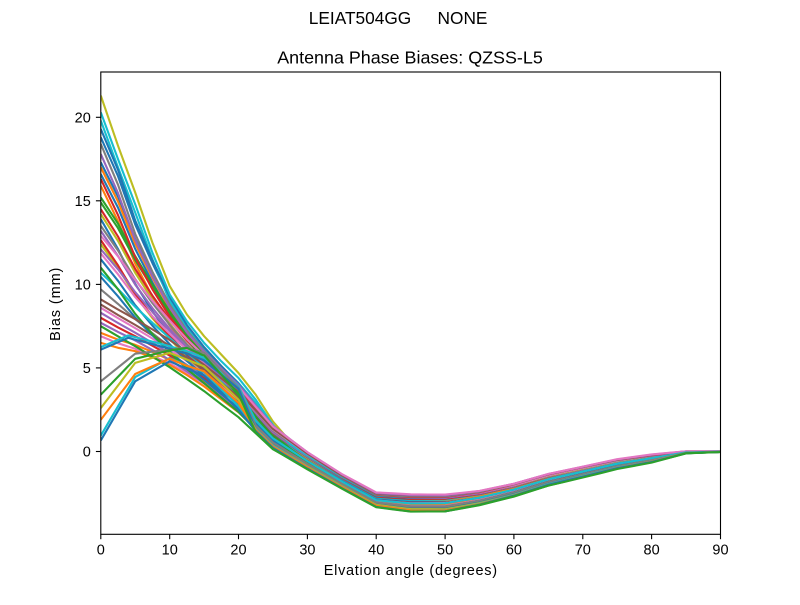 The height and width of the screenshot is (605, 800). What do you see at coordinates (87, 369) in the screenshot?
I see `svg-text: 5` at bounding box center [87, 369].